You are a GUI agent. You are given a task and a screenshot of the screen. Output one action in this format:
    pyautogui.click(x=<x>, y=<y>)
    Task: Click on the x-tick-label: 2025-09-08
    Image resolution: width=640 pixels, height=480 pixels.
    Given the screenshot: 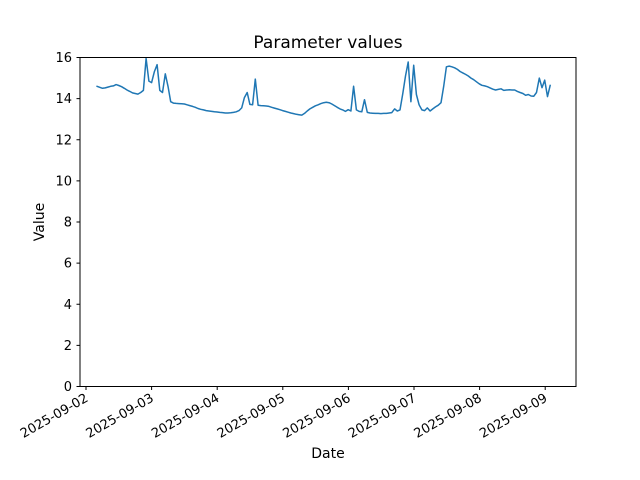 What is the action you would take?
    pyautogui.click(x=448, y=416)
    